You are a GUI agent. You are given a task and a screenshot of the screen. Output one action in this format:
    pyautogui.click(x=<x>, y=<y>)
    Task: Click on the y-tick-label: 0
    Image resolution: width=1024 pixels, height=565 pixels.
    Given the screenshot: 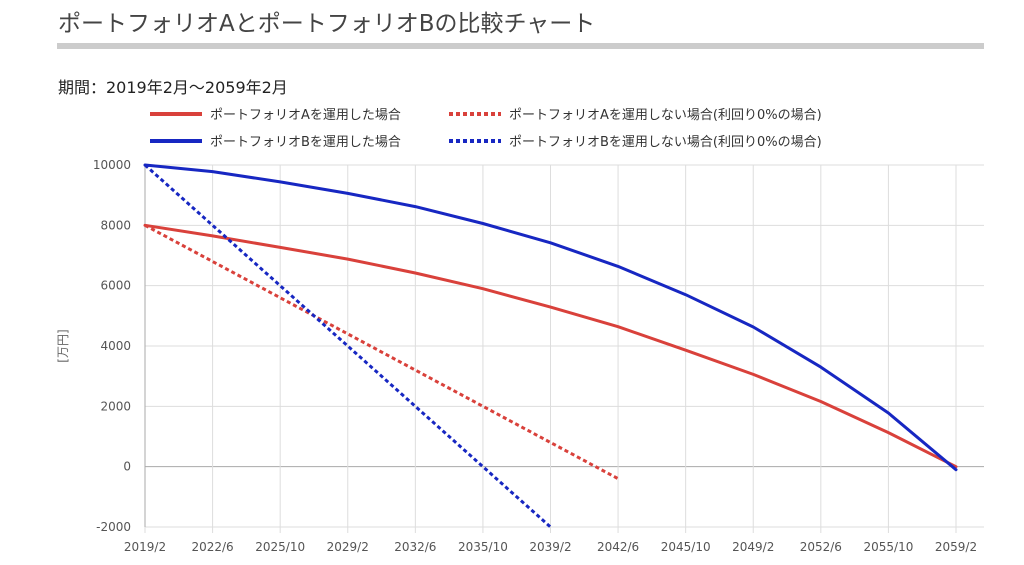 What is the action you would take?
    pyautogui.click(x=127, y=467)
    